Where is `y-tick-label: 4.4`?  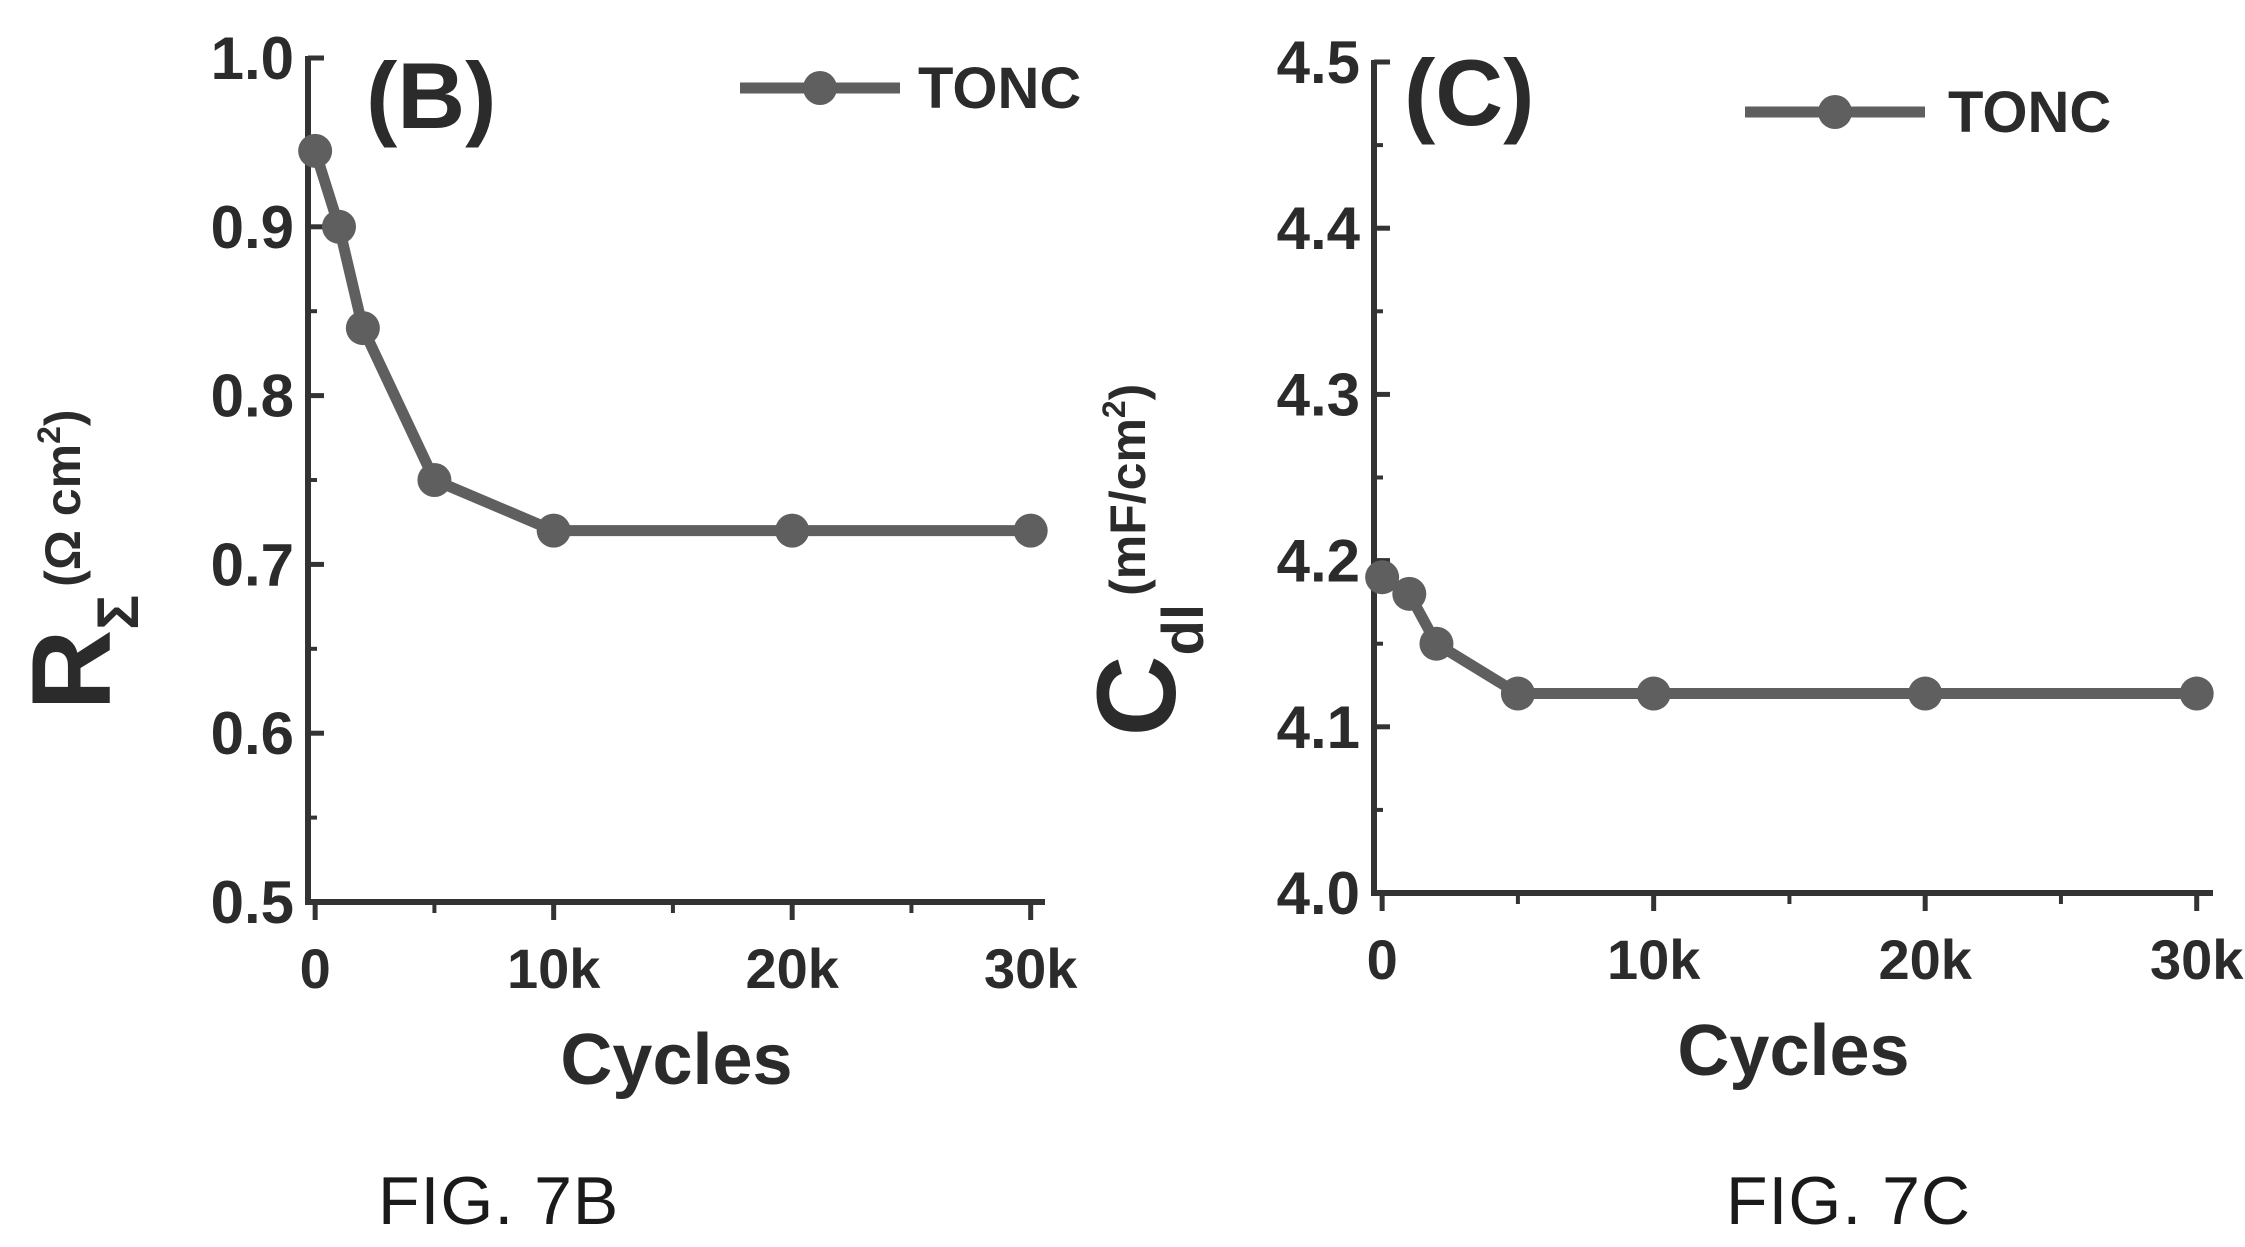 y-tick-label: 4.4 is located at coordinates (1319, 228).